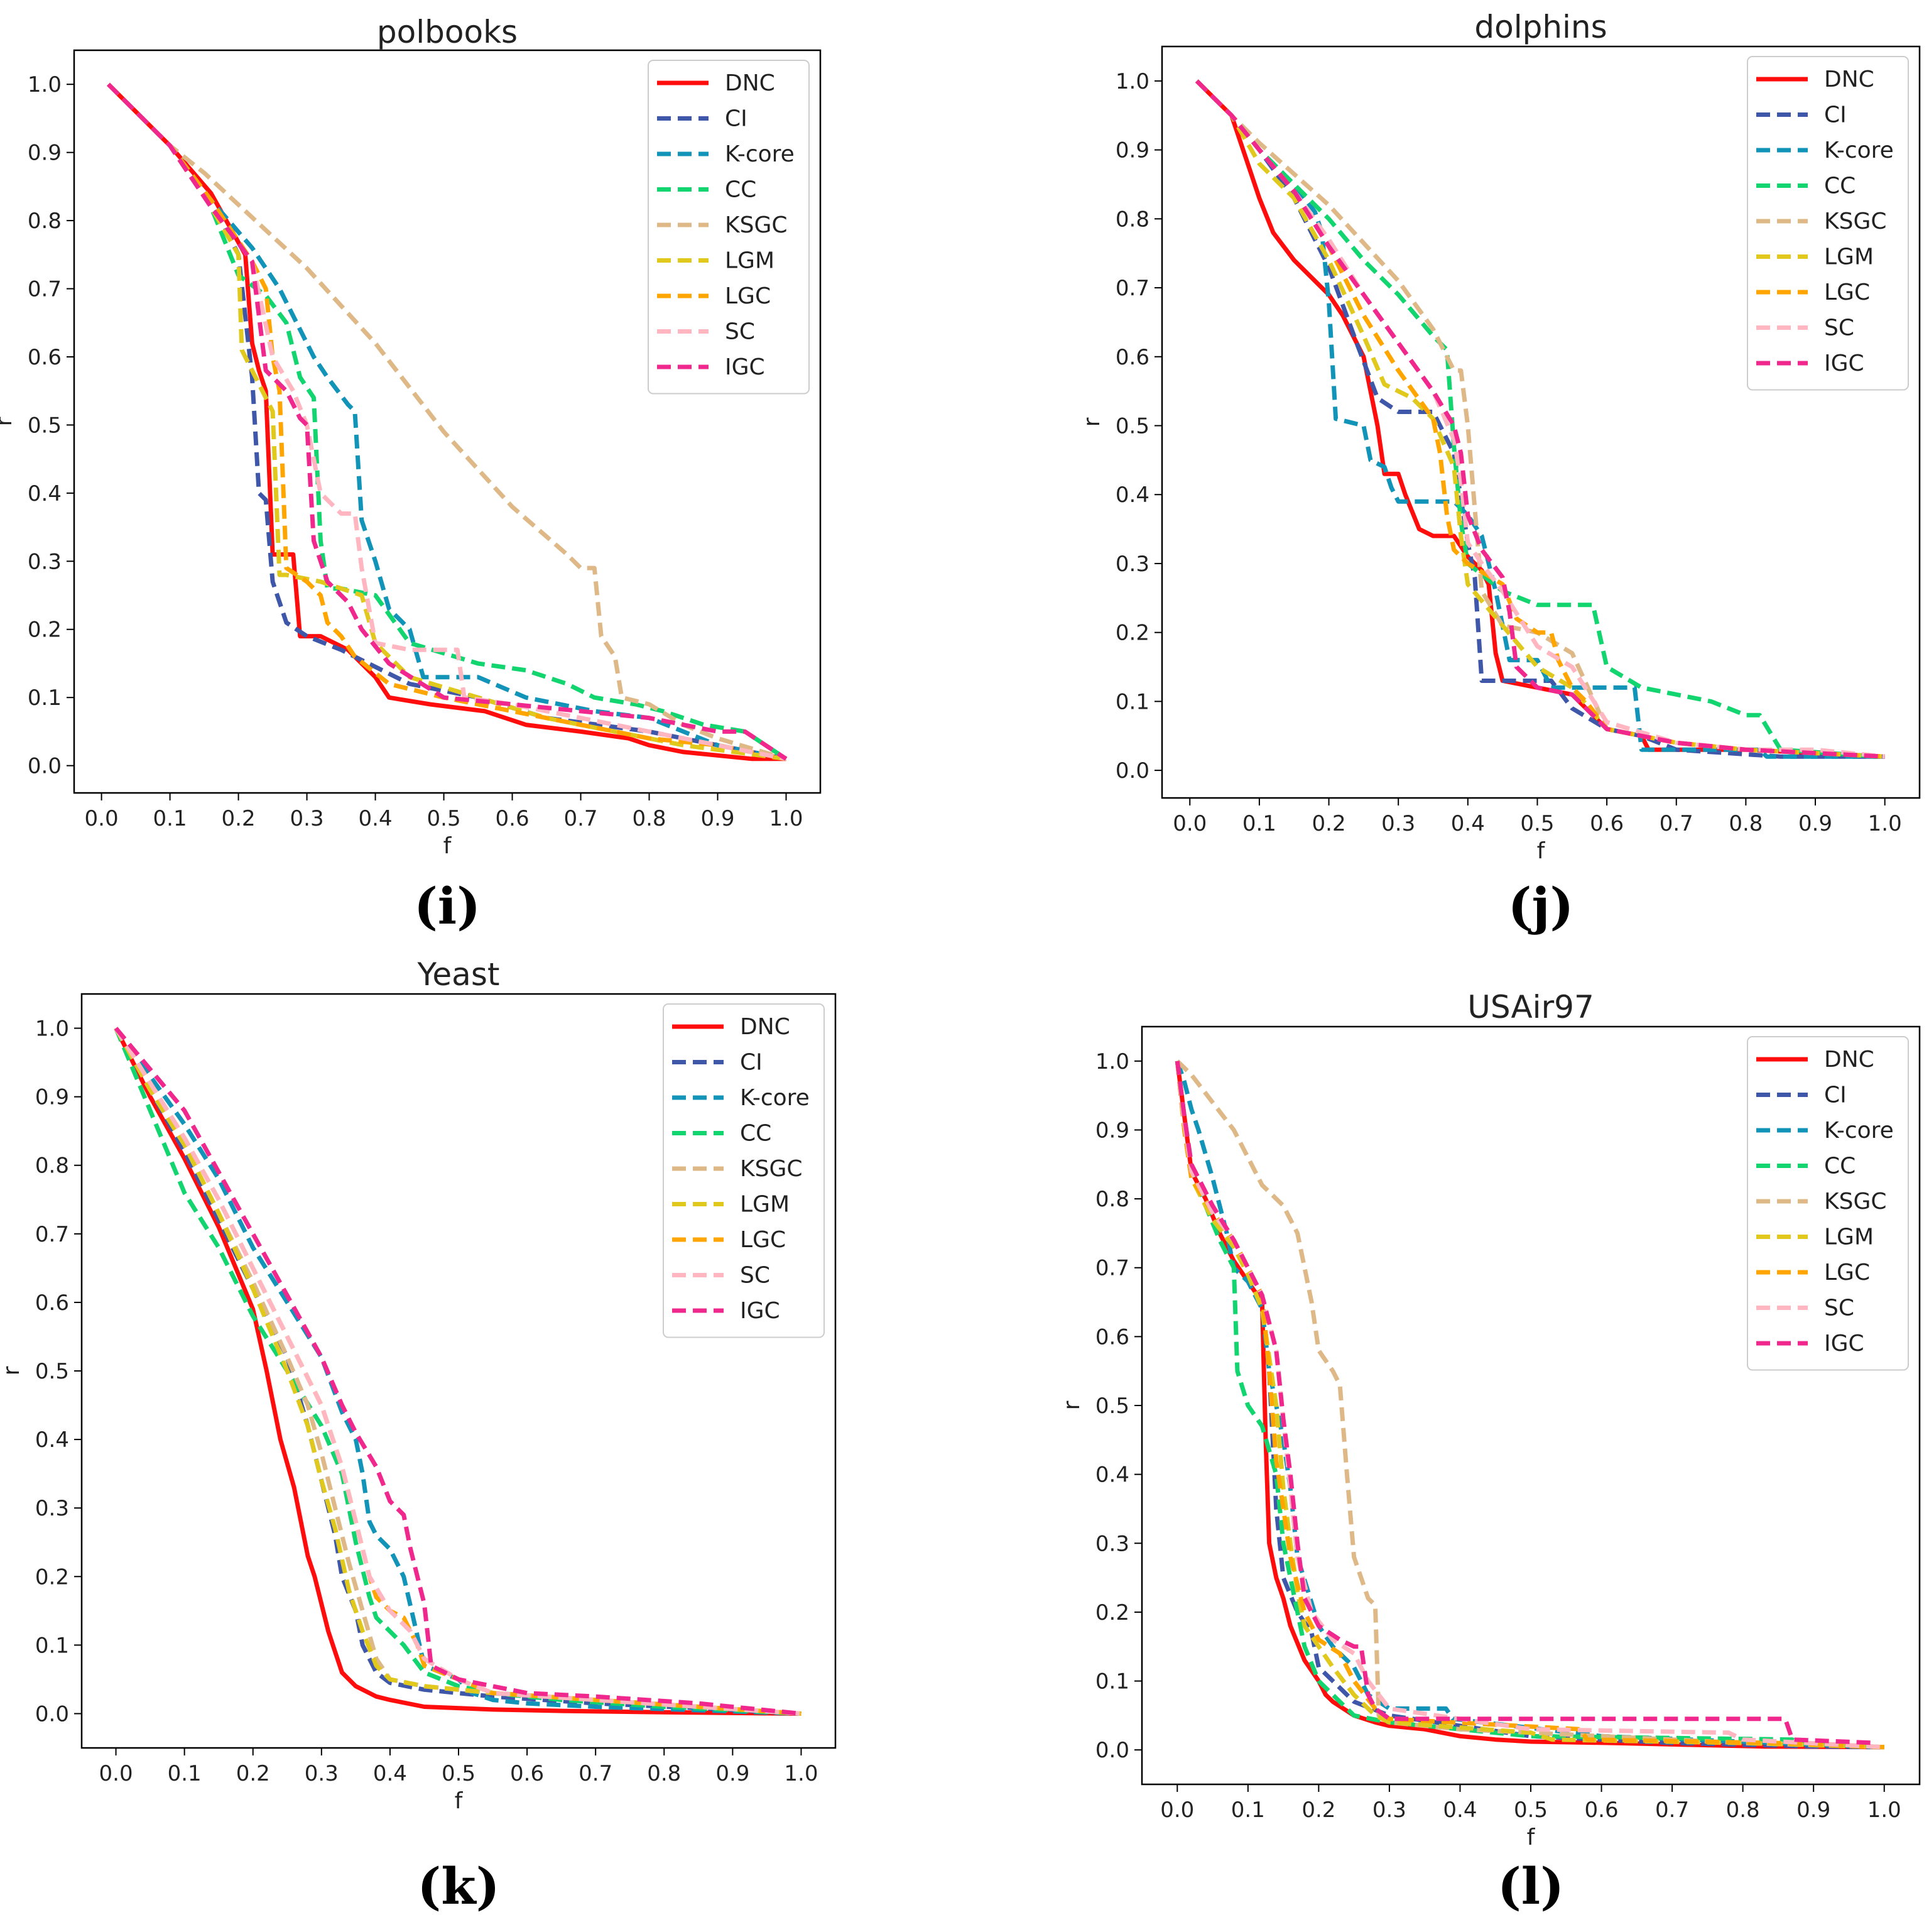 The width and height of the screenshot is (1929, 1932). What do you see at coordinates (1541, 906) in the screenshot?
I see `panel-label: (j)` at bounding box center [1541, 906].